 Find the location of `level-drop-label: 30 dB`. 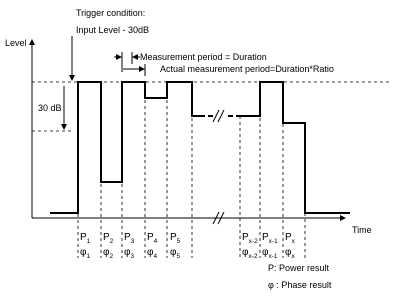

level-drop-label: 30 dB is located at coordinates (50, 108).